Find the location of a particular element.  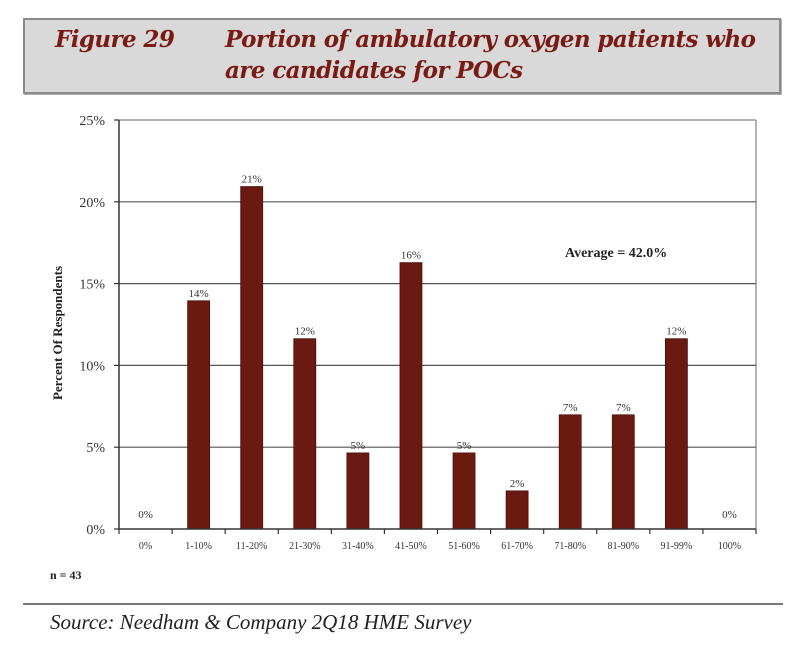

y-tick-label: 20% is located at coordinates (92, 203).